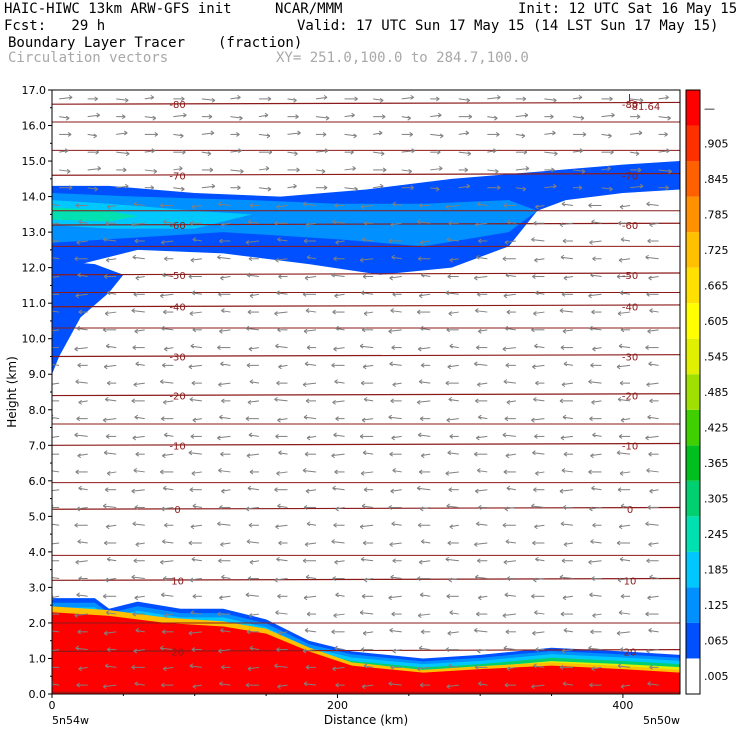  Describe the element at coordinates (34, 268) in the screenshot. I see `y-tick-label: 12.0` at that location.